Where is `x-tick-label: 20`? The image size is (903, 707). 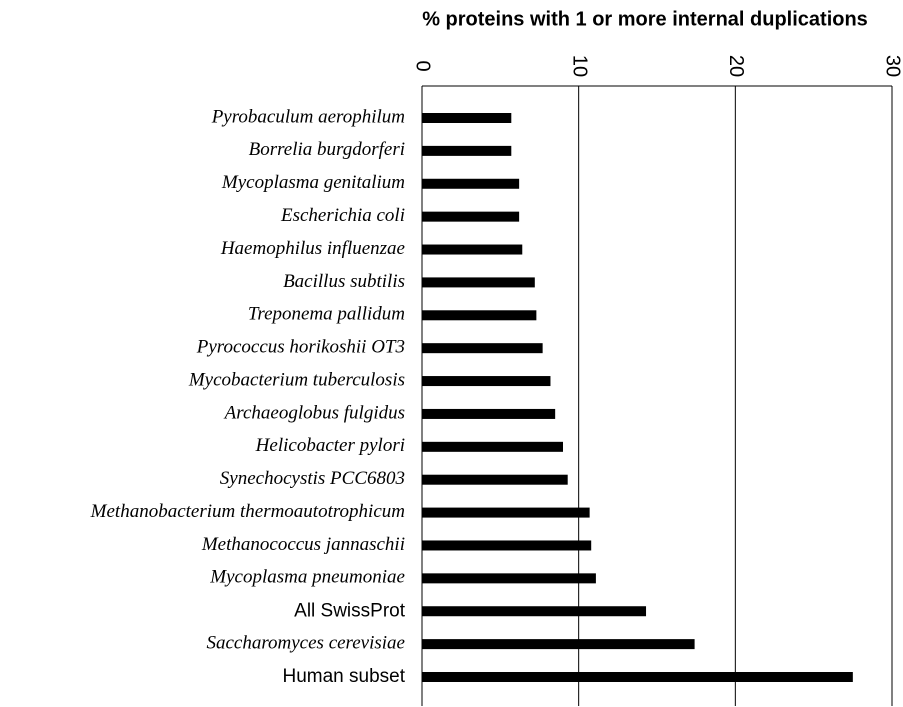 x-tick-label: 20 is located at coordinates (736, 66).